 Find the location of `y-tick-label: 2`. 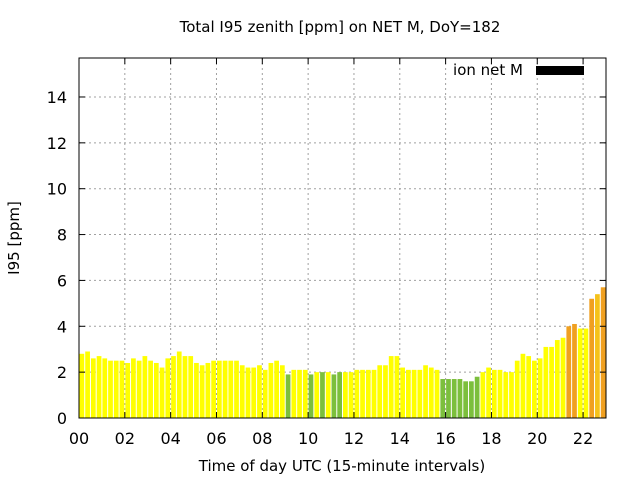

y-tick-label: 2 is located at coordinates (62, 372).